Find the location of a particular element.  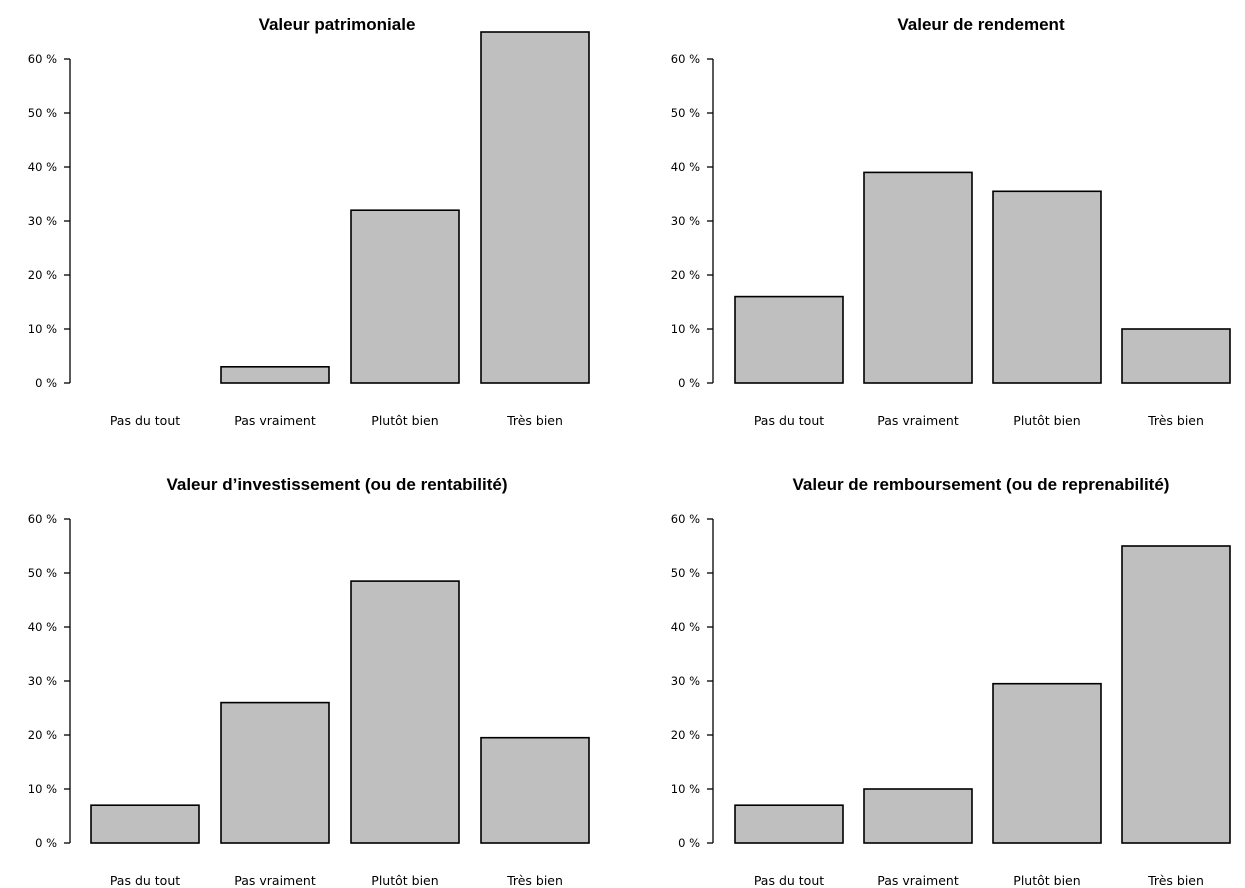

chart-title: Valeur de rendement is located at coordinates (981, 24).